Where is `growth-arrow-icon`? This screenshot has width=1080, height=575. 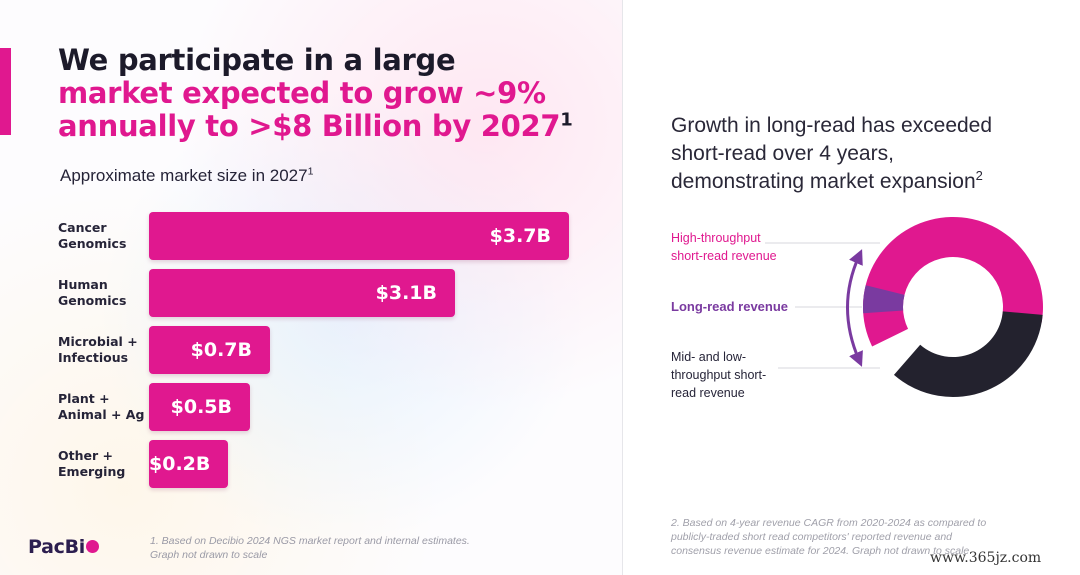 growth-arrow-icon is located at coordinates (854, 308).